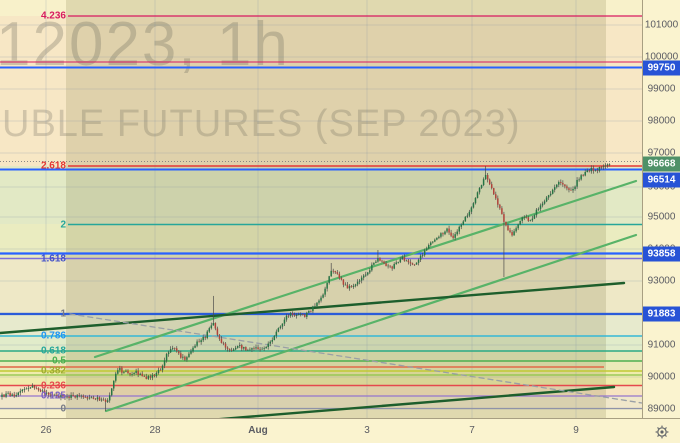 The height and width of the screenshot is (443, 680). I want to click on time-tick-Aug: Aug, so click(258, 430).